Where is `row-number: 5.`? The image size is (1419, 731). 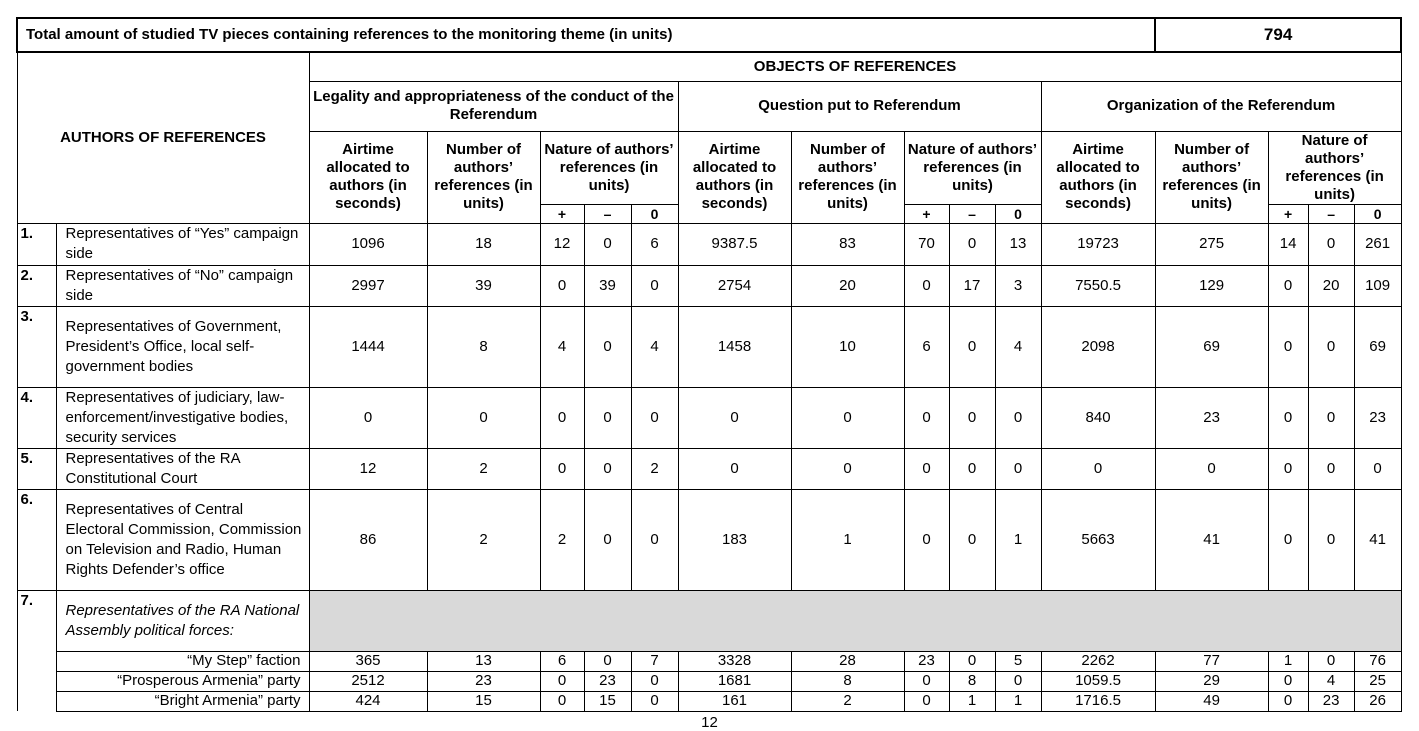 row-number: 5. is located at coordinates (36, 468).